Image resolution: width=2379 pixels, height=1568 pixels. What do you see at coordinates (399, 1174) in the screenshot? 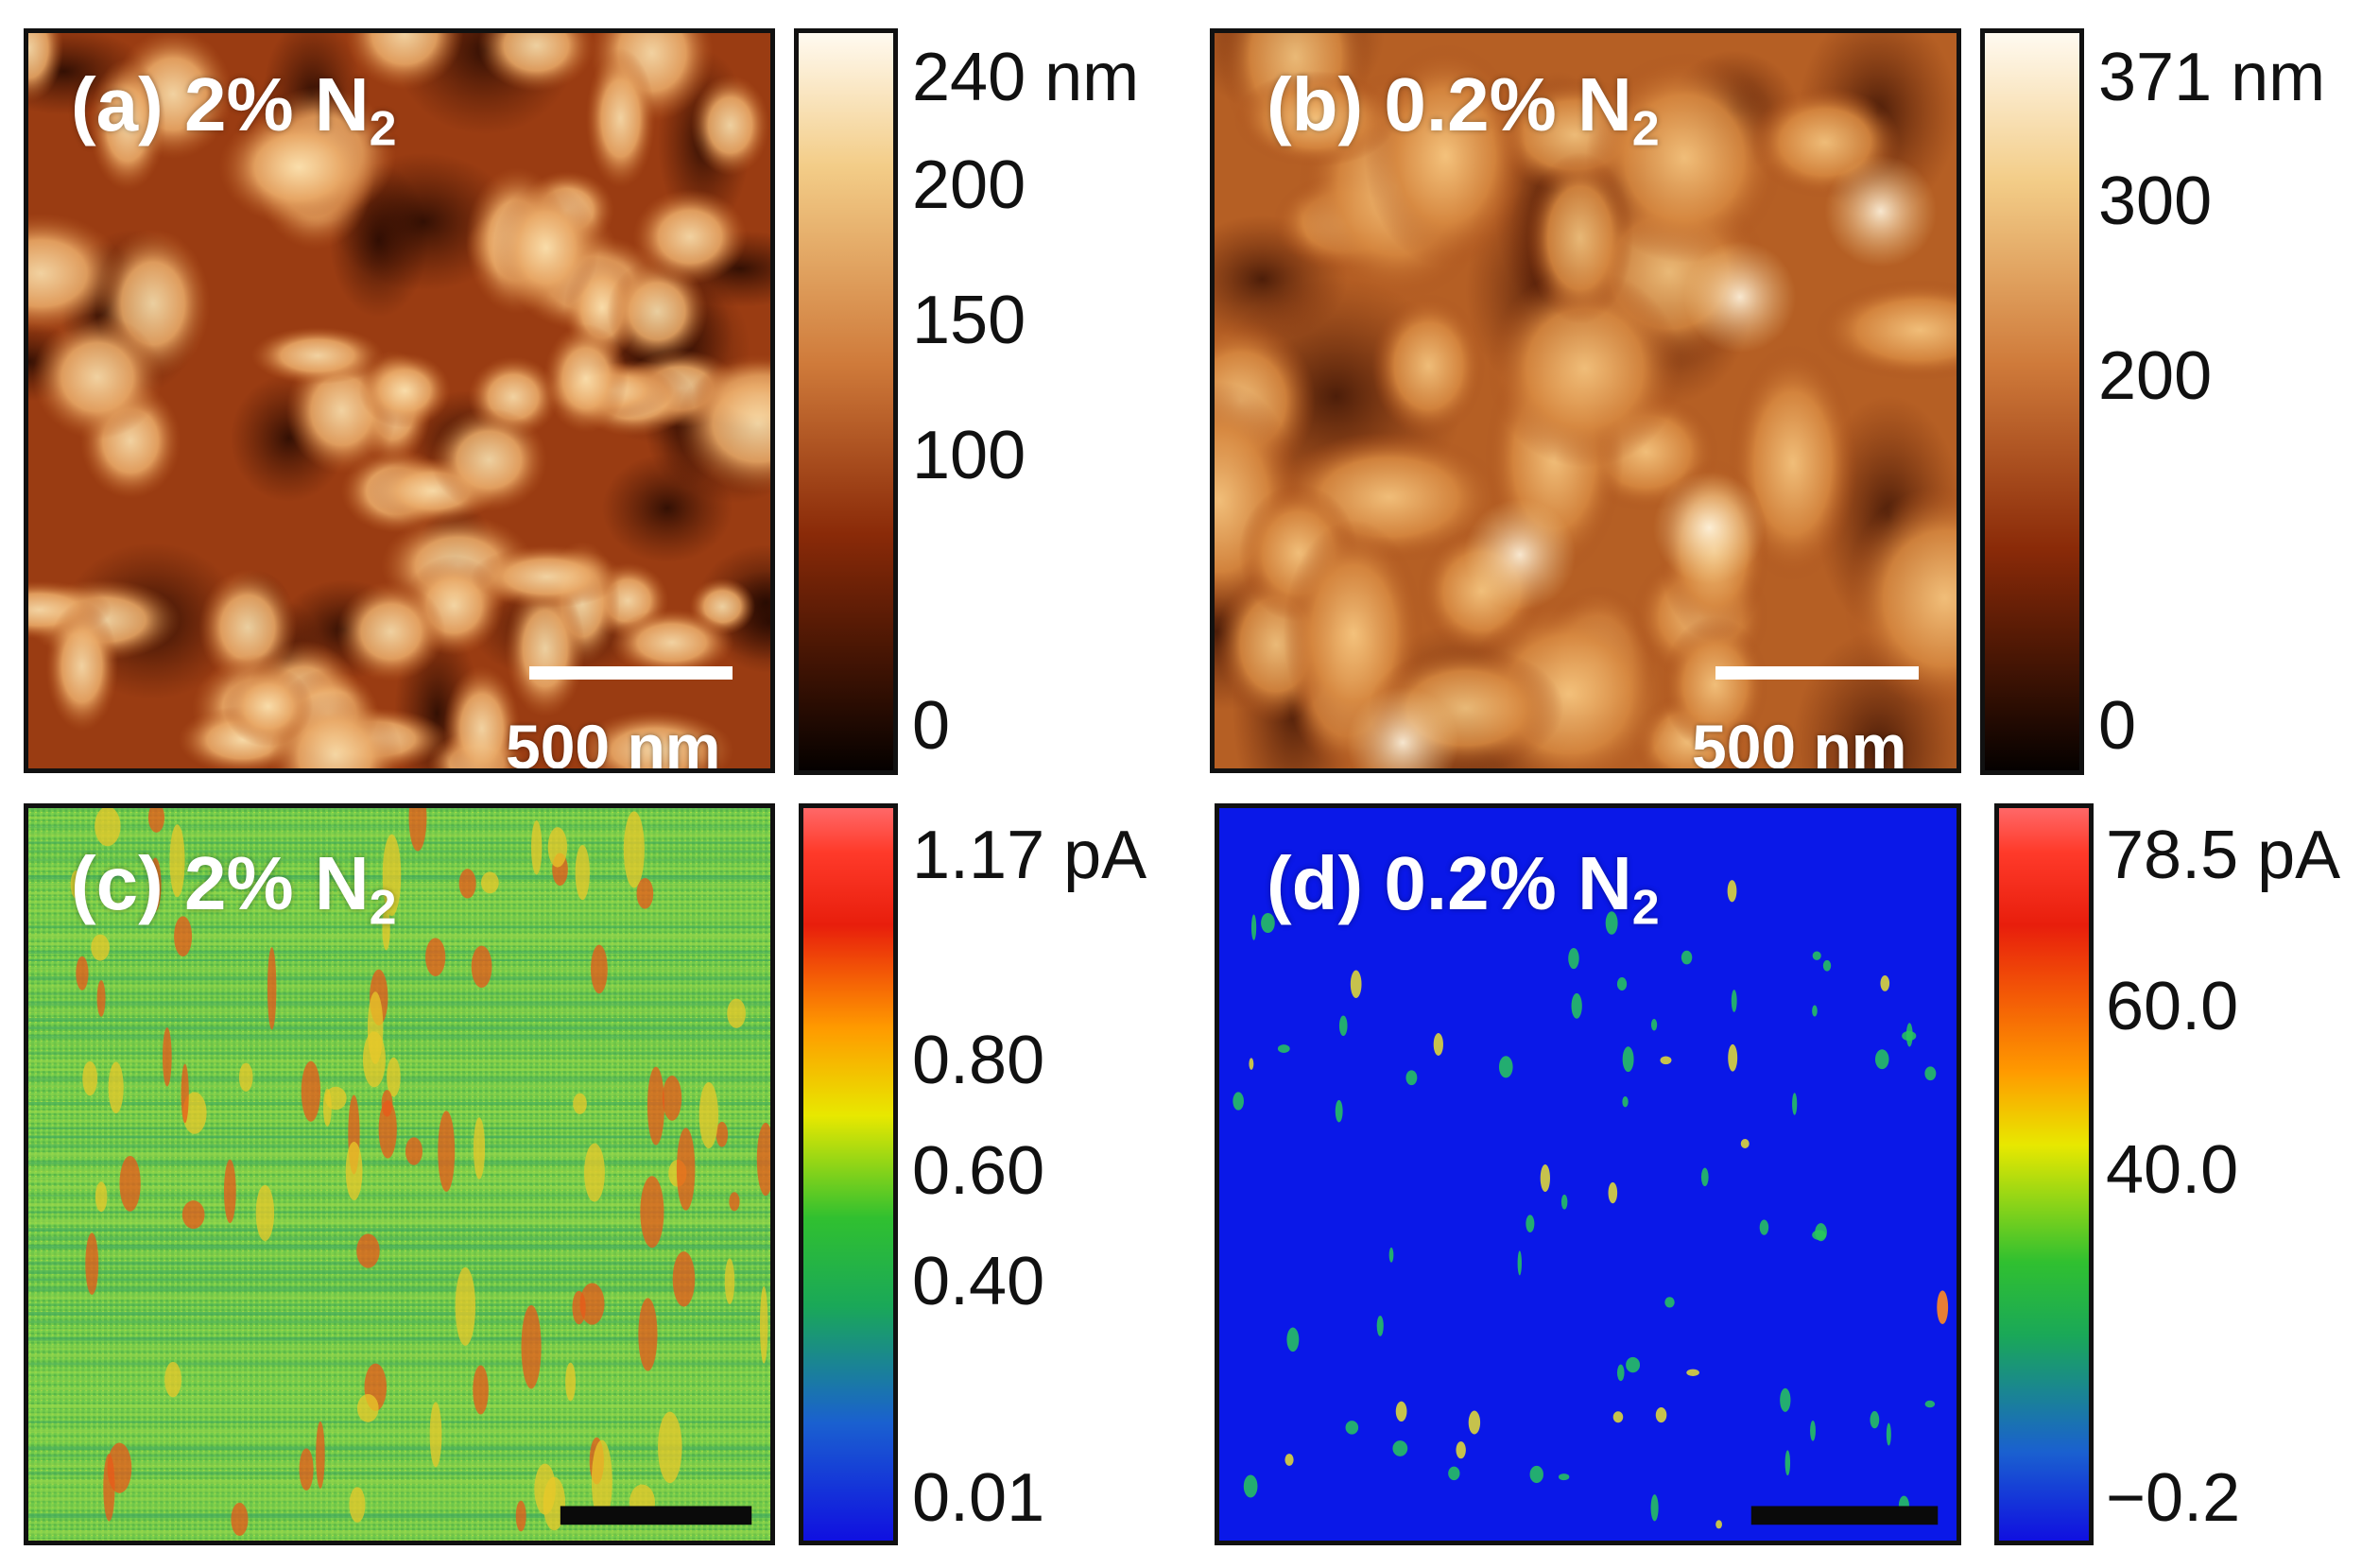
I see `current-map-c: (c) 2% N2` at bounding box center [399, 1174].